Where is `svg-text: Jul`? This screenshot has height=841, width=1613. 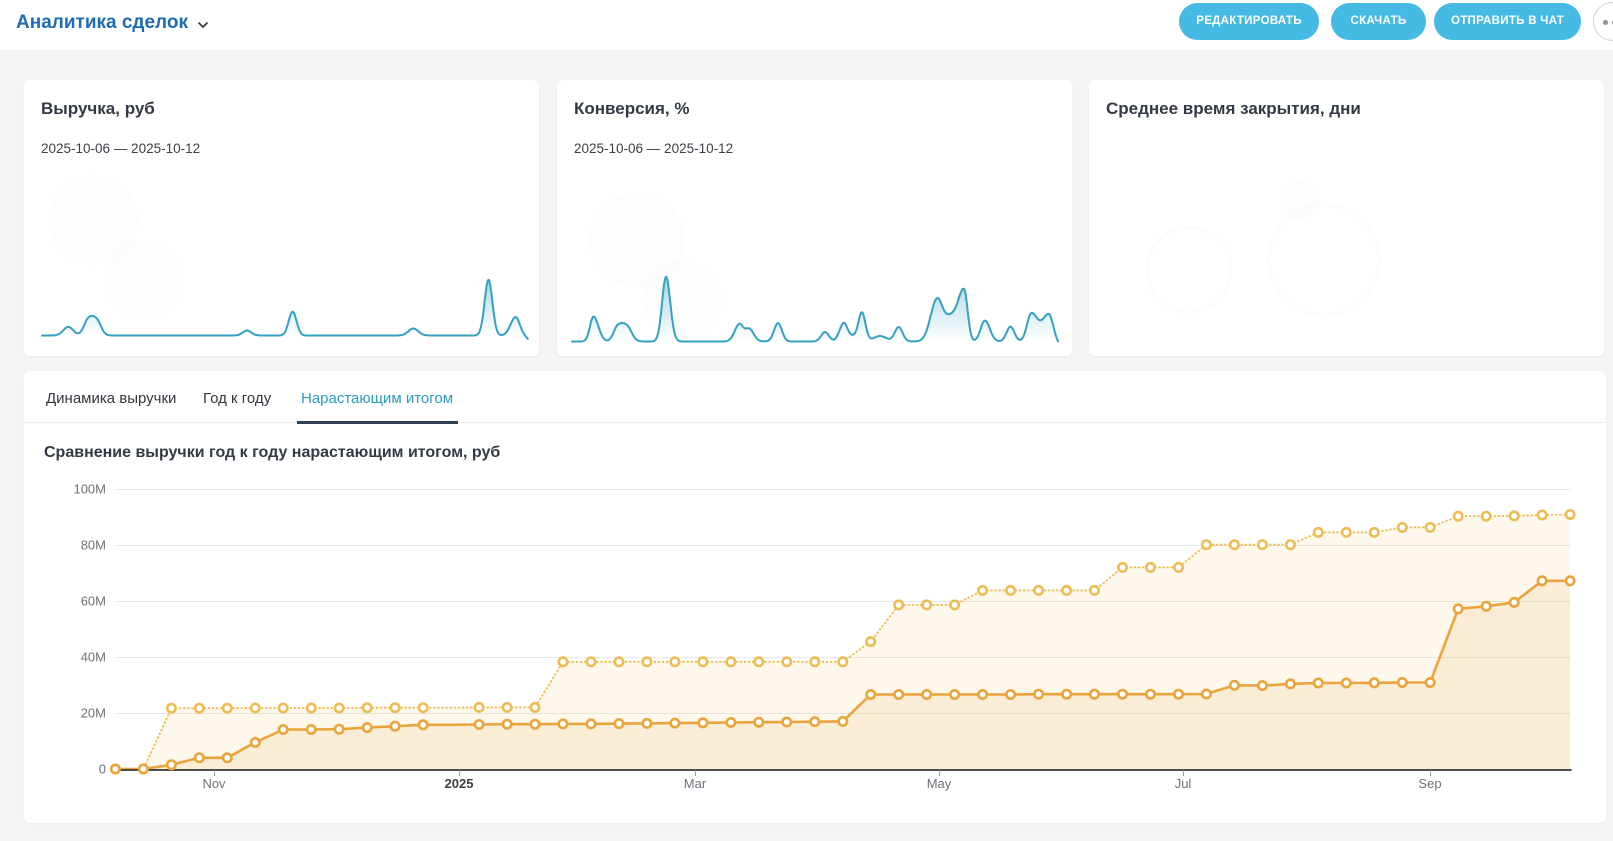 svg-text: Jul is located at coordinates (1183, 783).